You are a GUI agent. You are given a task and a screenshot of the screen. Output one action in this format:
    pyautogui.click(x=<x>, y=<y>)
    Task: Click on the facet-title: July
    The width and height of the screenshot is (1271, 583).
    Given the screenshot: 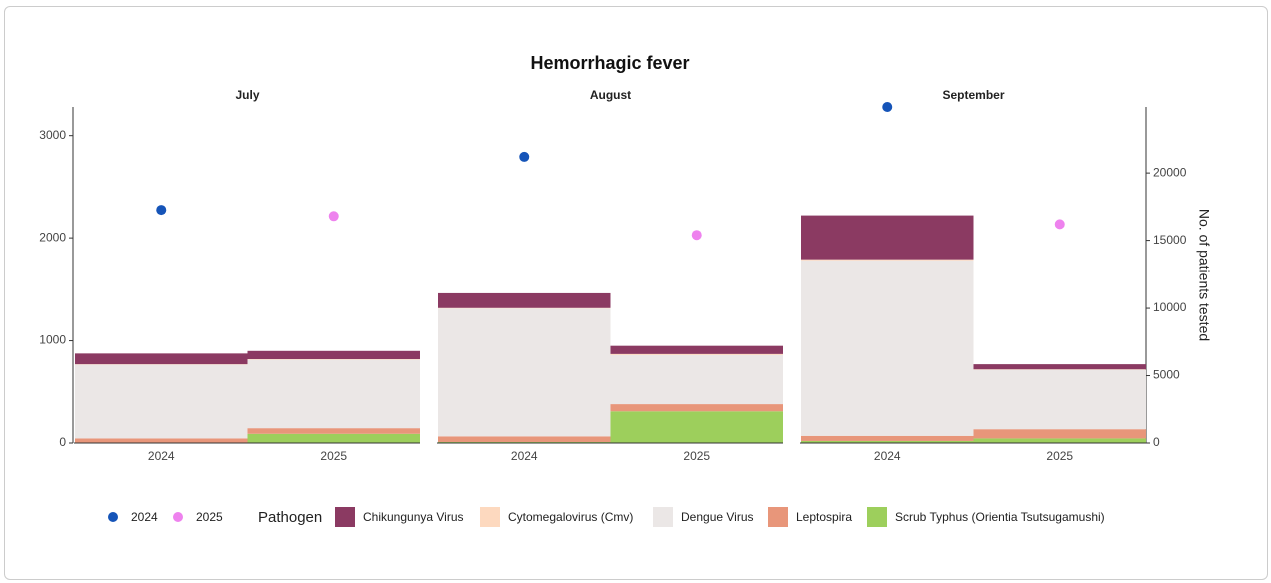 What is the action you would take?
    pyautogui.click(x=247, y=95)
    